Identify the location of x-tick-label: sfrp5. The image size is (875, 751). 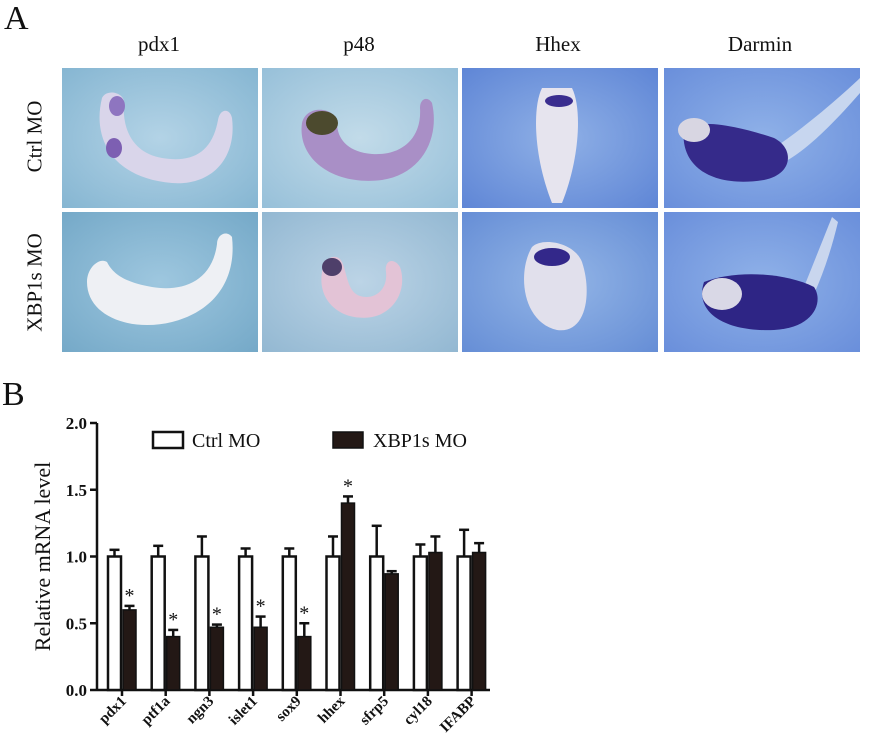
(374, 711).